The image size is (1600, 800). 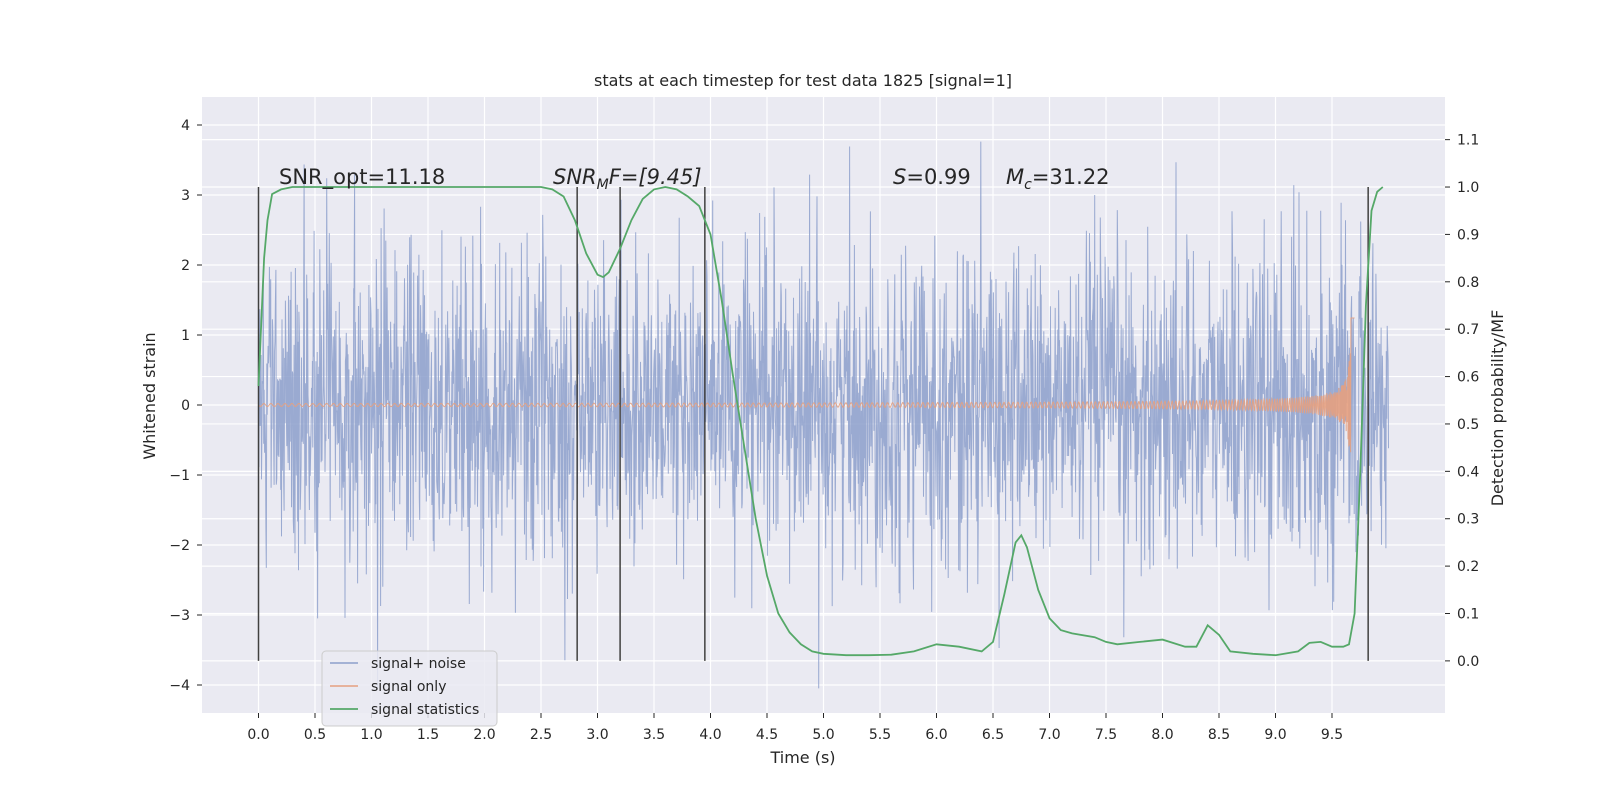 What do you see at coordinates (802, 757) in the screenshot?
I see `x-axis-label: Time (s)` at bounding box center [802, 757].